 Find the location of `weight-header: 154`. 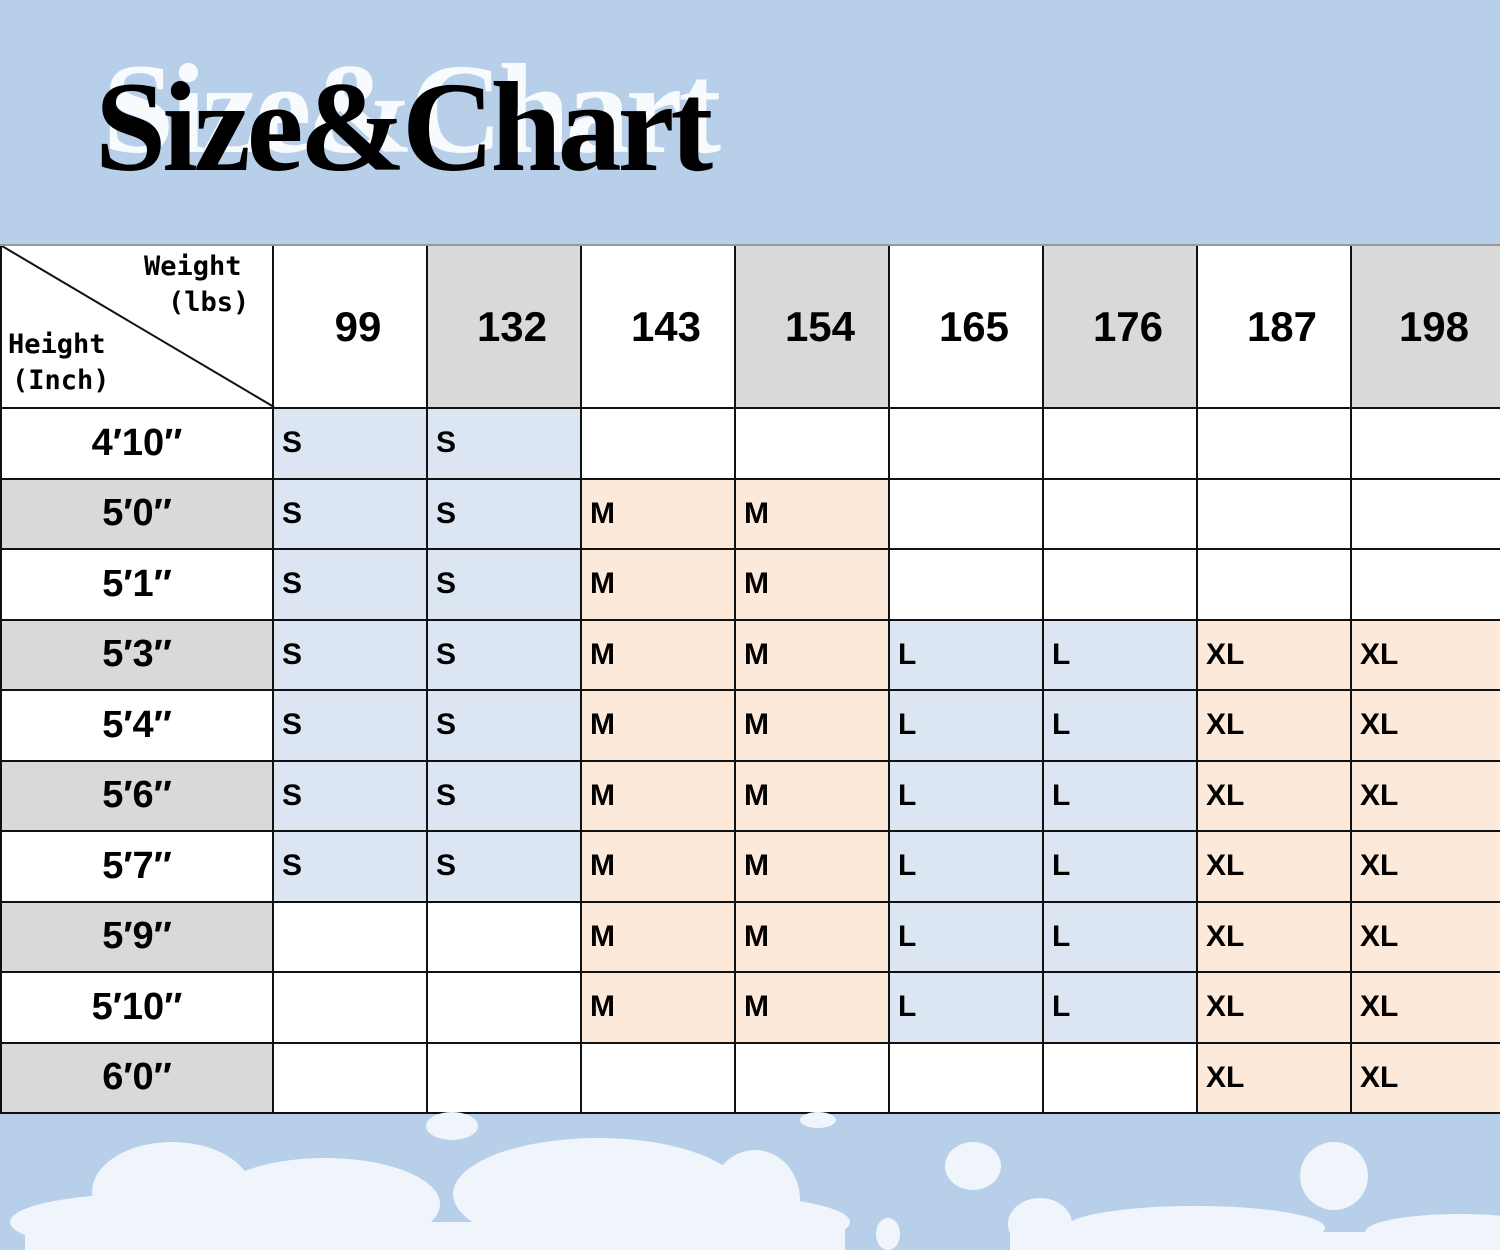

weight-header: 154 is located at coordinates (813, 327).